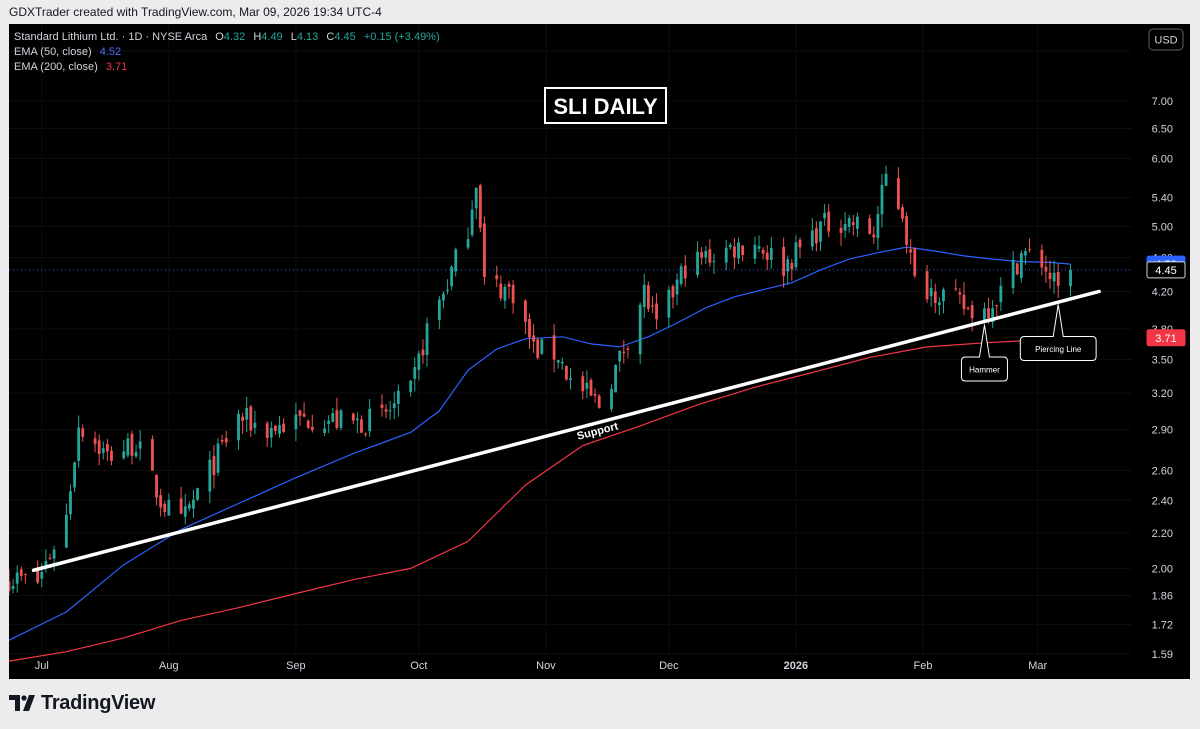 This screenshot has height=729, width=1200. I want to click on currency-button, so click(1166, 39).